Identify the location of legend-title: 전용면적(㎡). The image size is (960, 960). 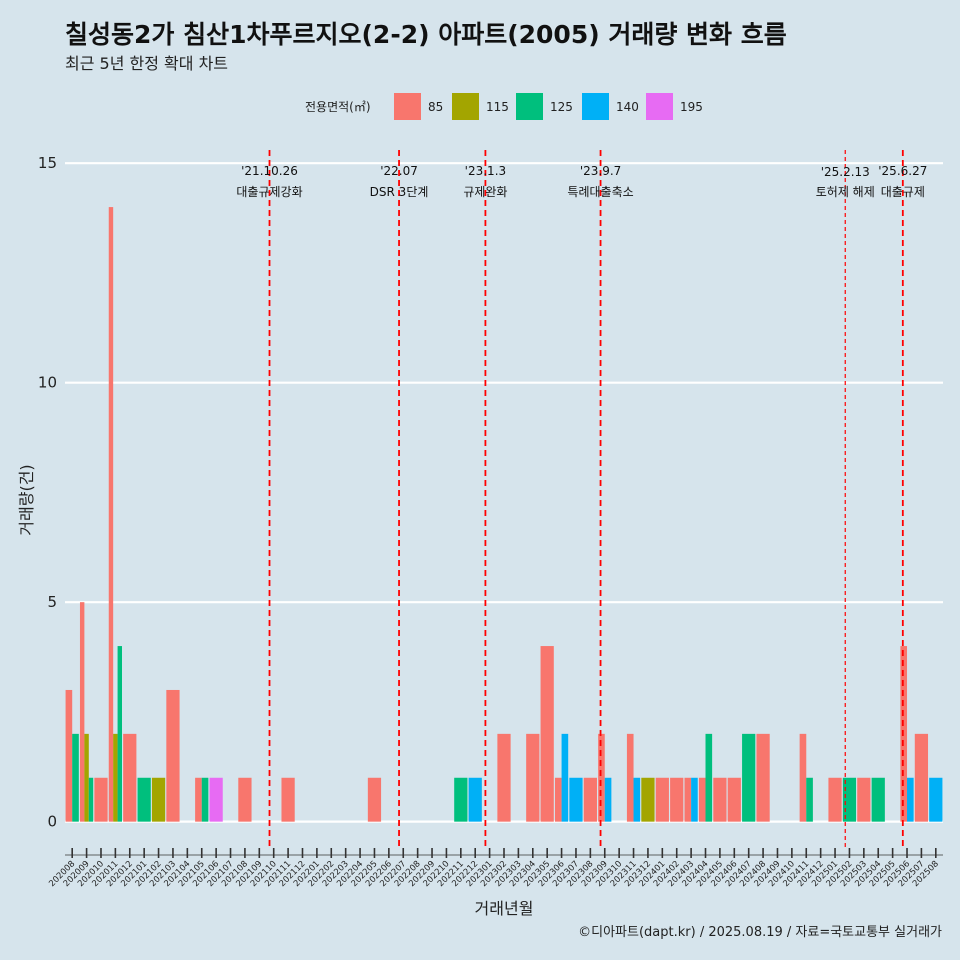
(338, 107).